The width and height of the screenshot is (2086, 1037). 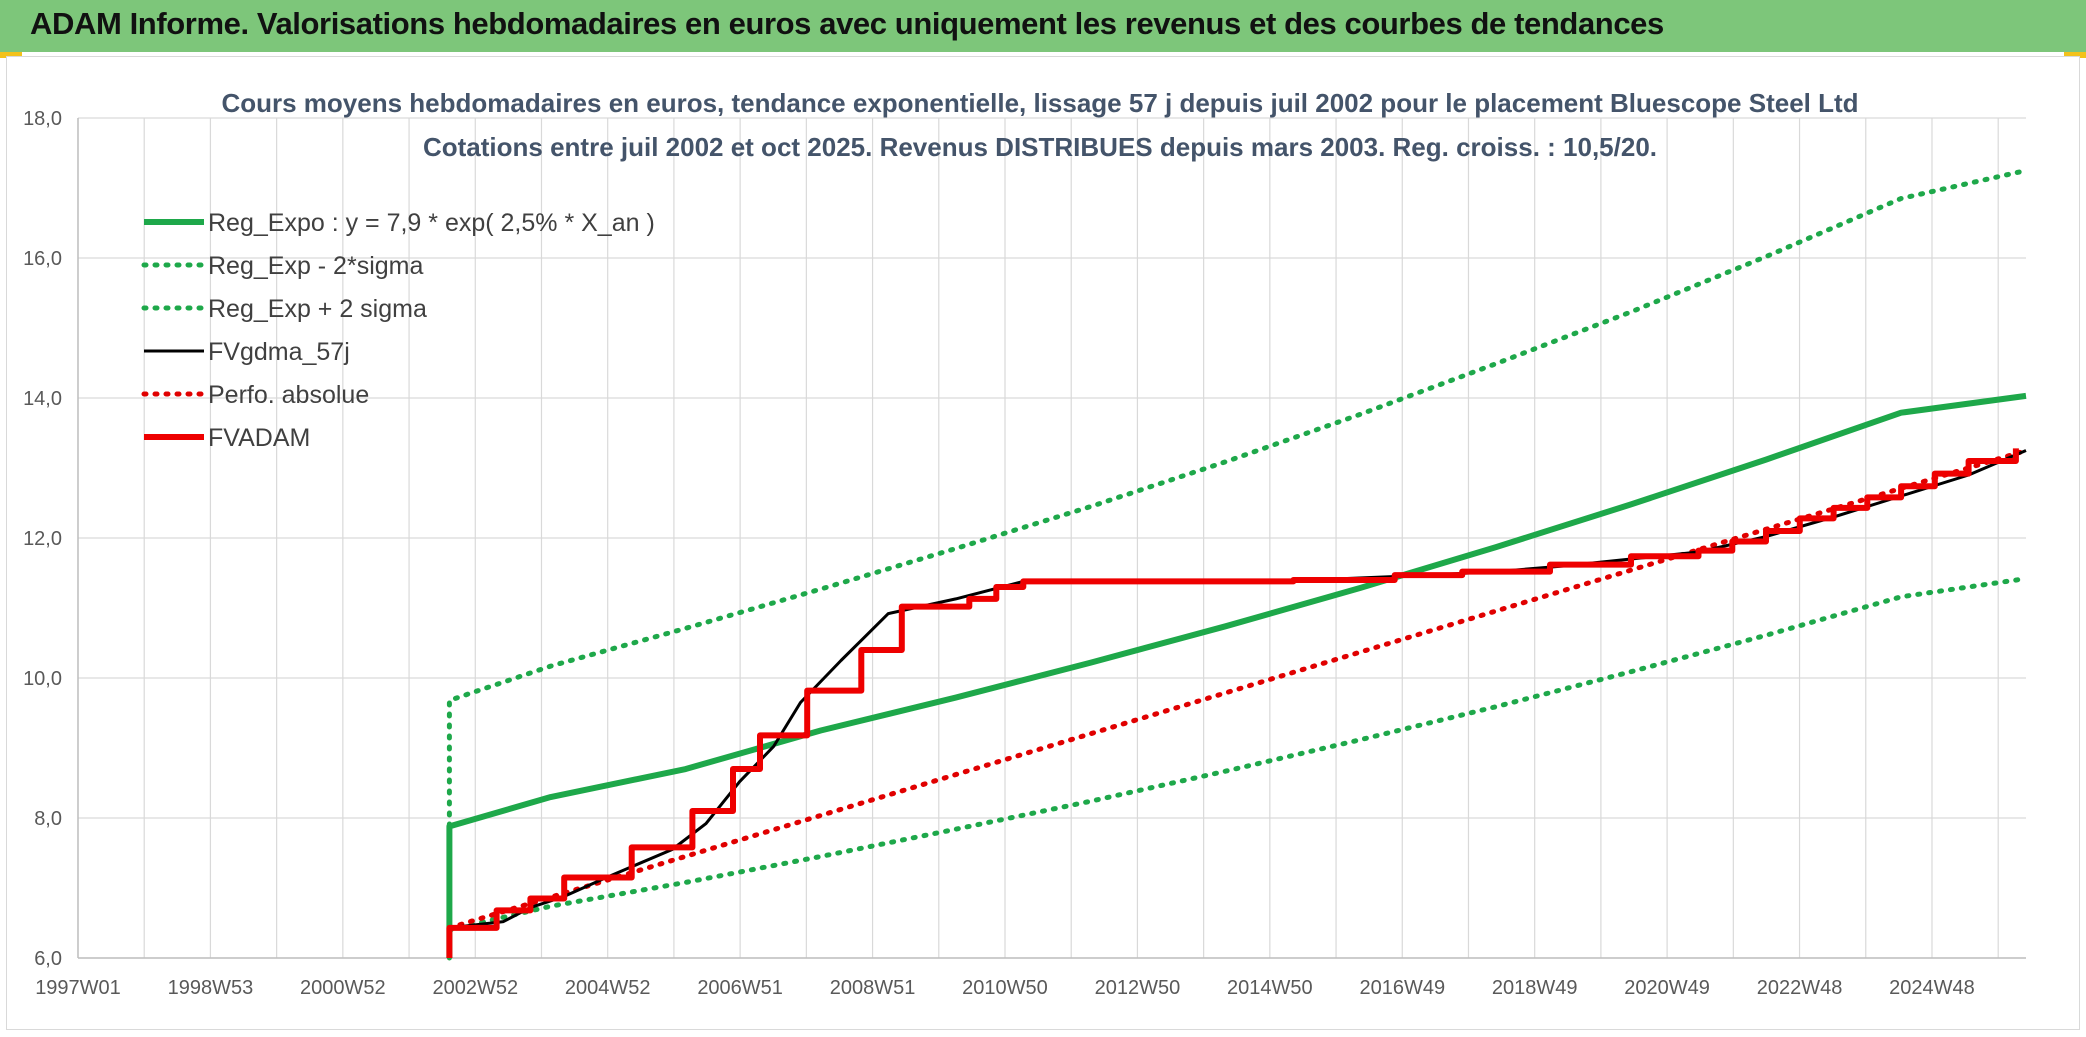 I want to click on y-tick-label: 8,0, so click(x=48, y=819).